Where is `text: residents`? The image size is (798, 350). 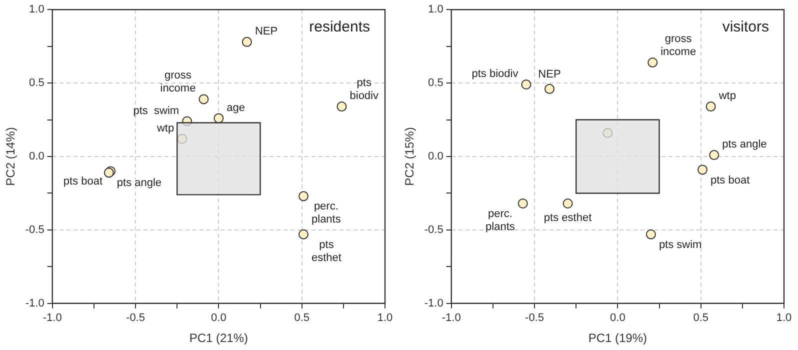 text: residents is located at coordinates (339, 27).